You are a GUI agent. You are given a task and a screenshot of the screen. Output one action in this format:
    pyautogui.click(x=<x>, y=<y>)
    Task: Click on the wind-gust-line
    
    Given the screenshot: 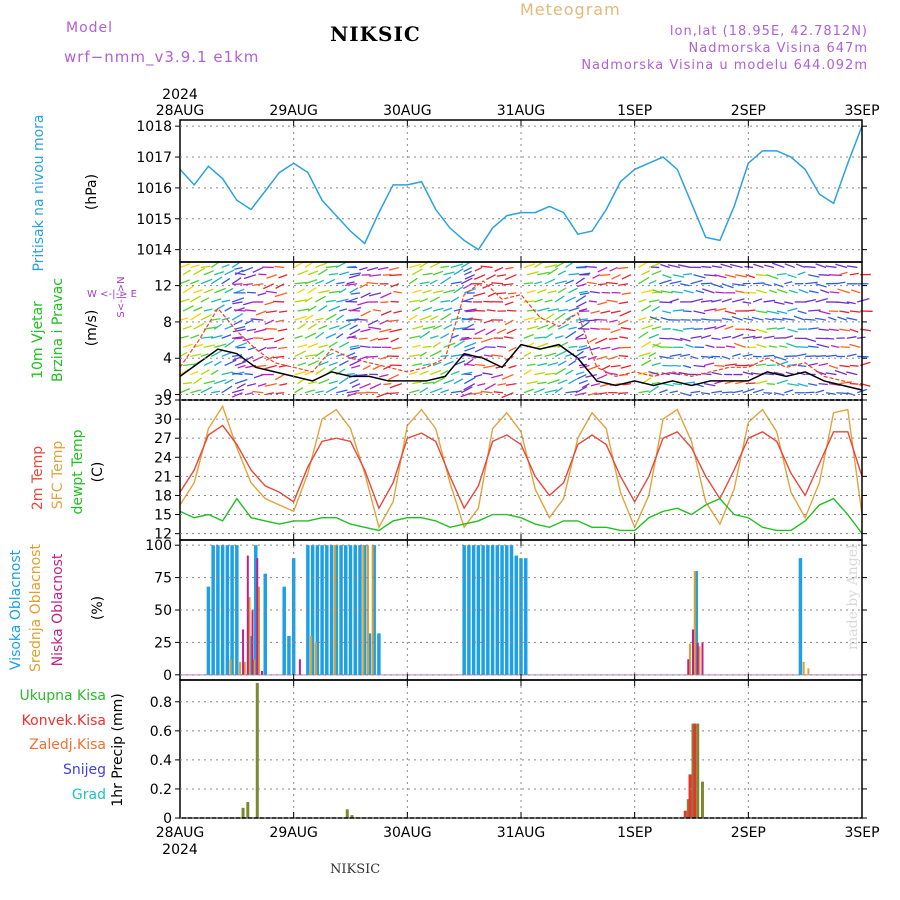 What is the action you would take?
    pyautogui.click(x=521, y=333)
    